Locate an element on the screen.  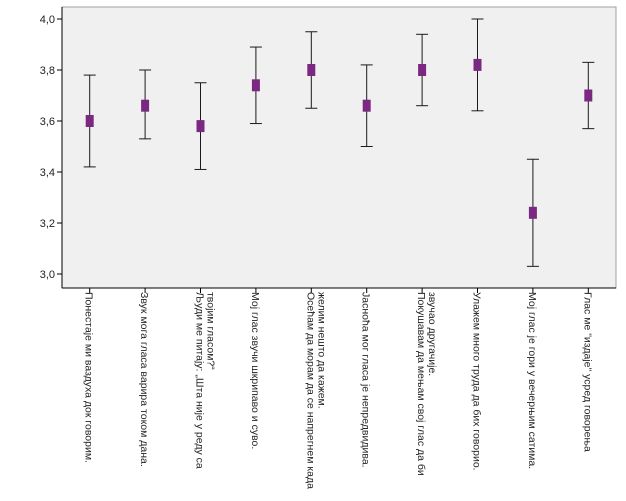
y-tick-label: 3,0 is located at coordinates (47, 275).